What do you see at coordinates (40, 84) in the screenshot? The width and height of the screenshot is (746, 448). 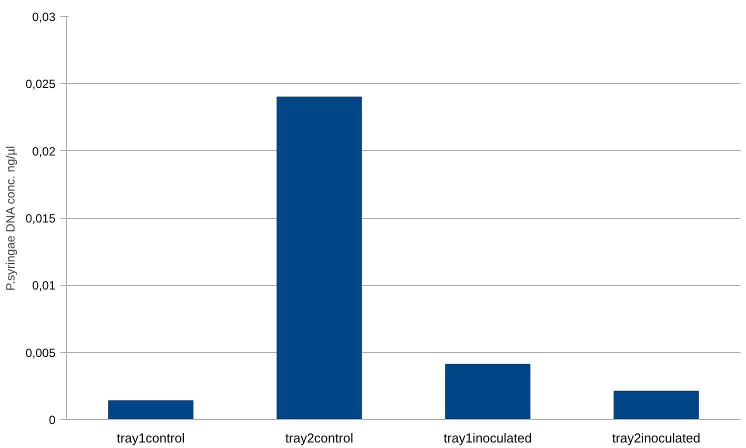 I see `y-tick-label: 0,025` at bounding box center [40, 84].